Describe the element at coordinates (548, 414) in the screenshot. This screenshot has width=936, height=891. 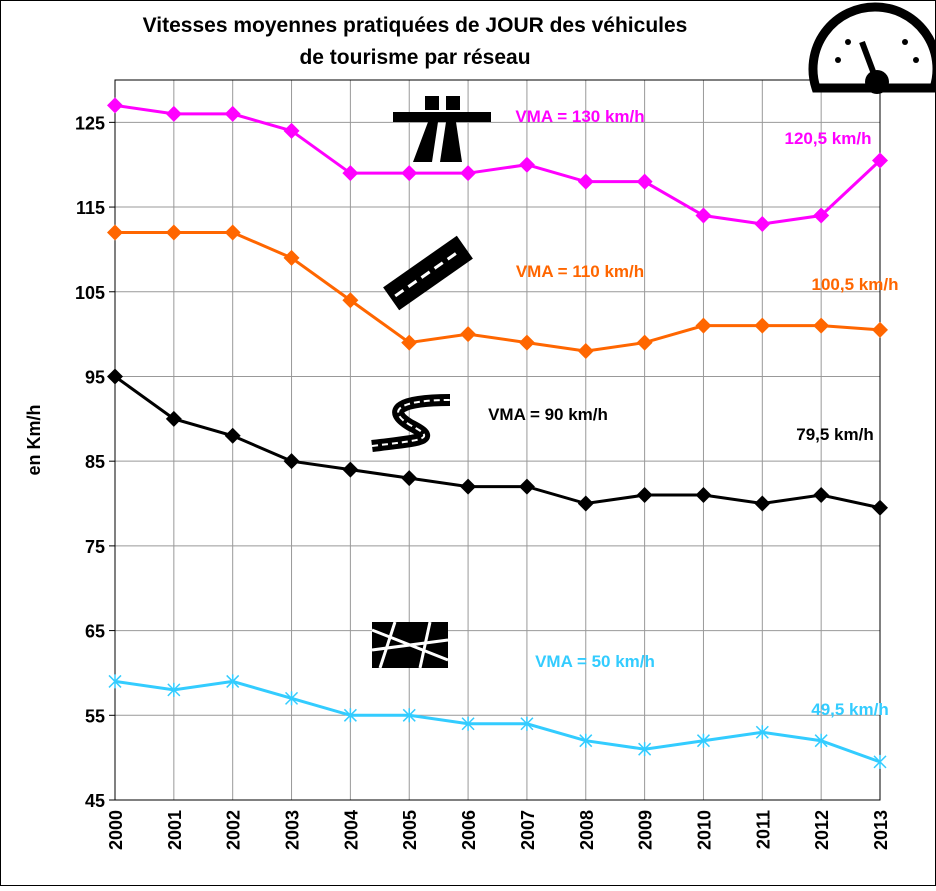
I see `annotation: VMA = 90 km/h` at that location.